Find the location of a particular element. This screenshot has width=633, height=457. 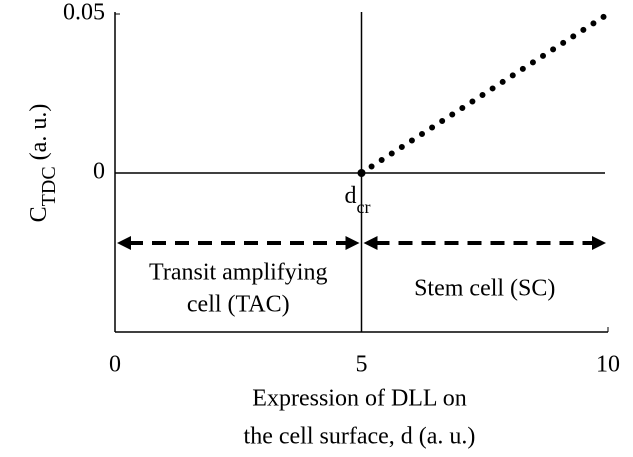

data-line is located at coordinates (484, 93).